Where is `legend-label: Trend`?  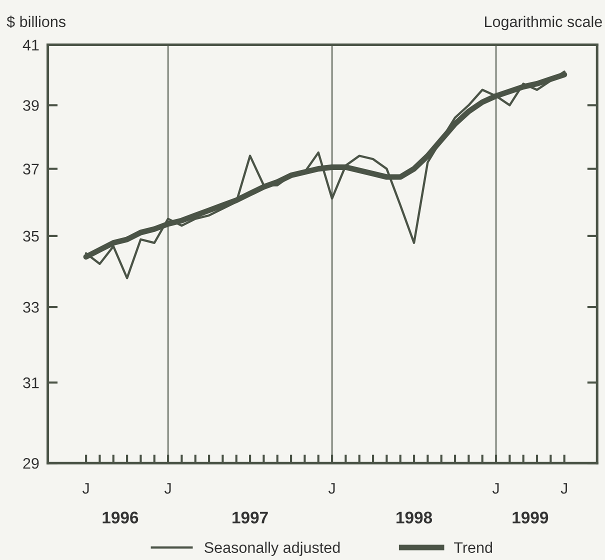
legend-label: Trend is located at coordinates (473, 547).